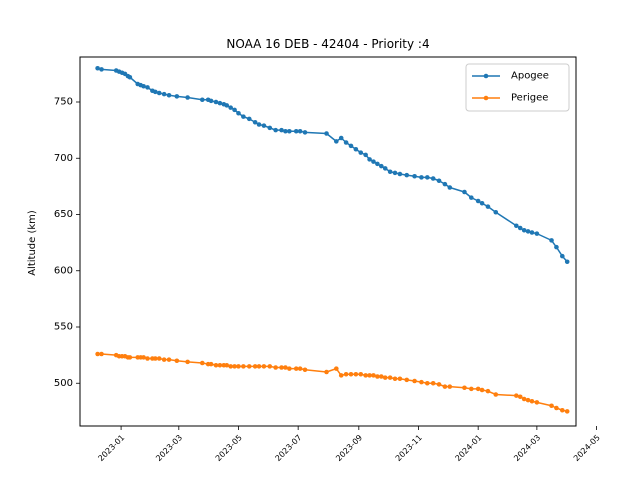 The height and width of the screenshot is (480, 640). Describe the element at coordinates (63, 214) in the screenshot. I see `y-tick-label: 650` at that location.